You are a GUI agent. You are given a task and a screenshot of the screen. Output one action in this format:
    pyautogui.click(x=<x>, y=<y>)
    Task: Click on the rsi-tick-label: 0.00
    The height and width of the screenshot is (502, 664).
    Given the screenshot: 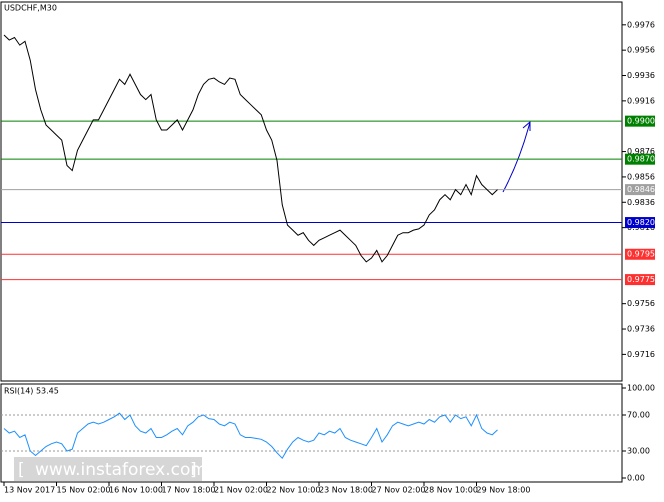 What is the action you would take?
    pyautogui.click(x=636, y=478)
    